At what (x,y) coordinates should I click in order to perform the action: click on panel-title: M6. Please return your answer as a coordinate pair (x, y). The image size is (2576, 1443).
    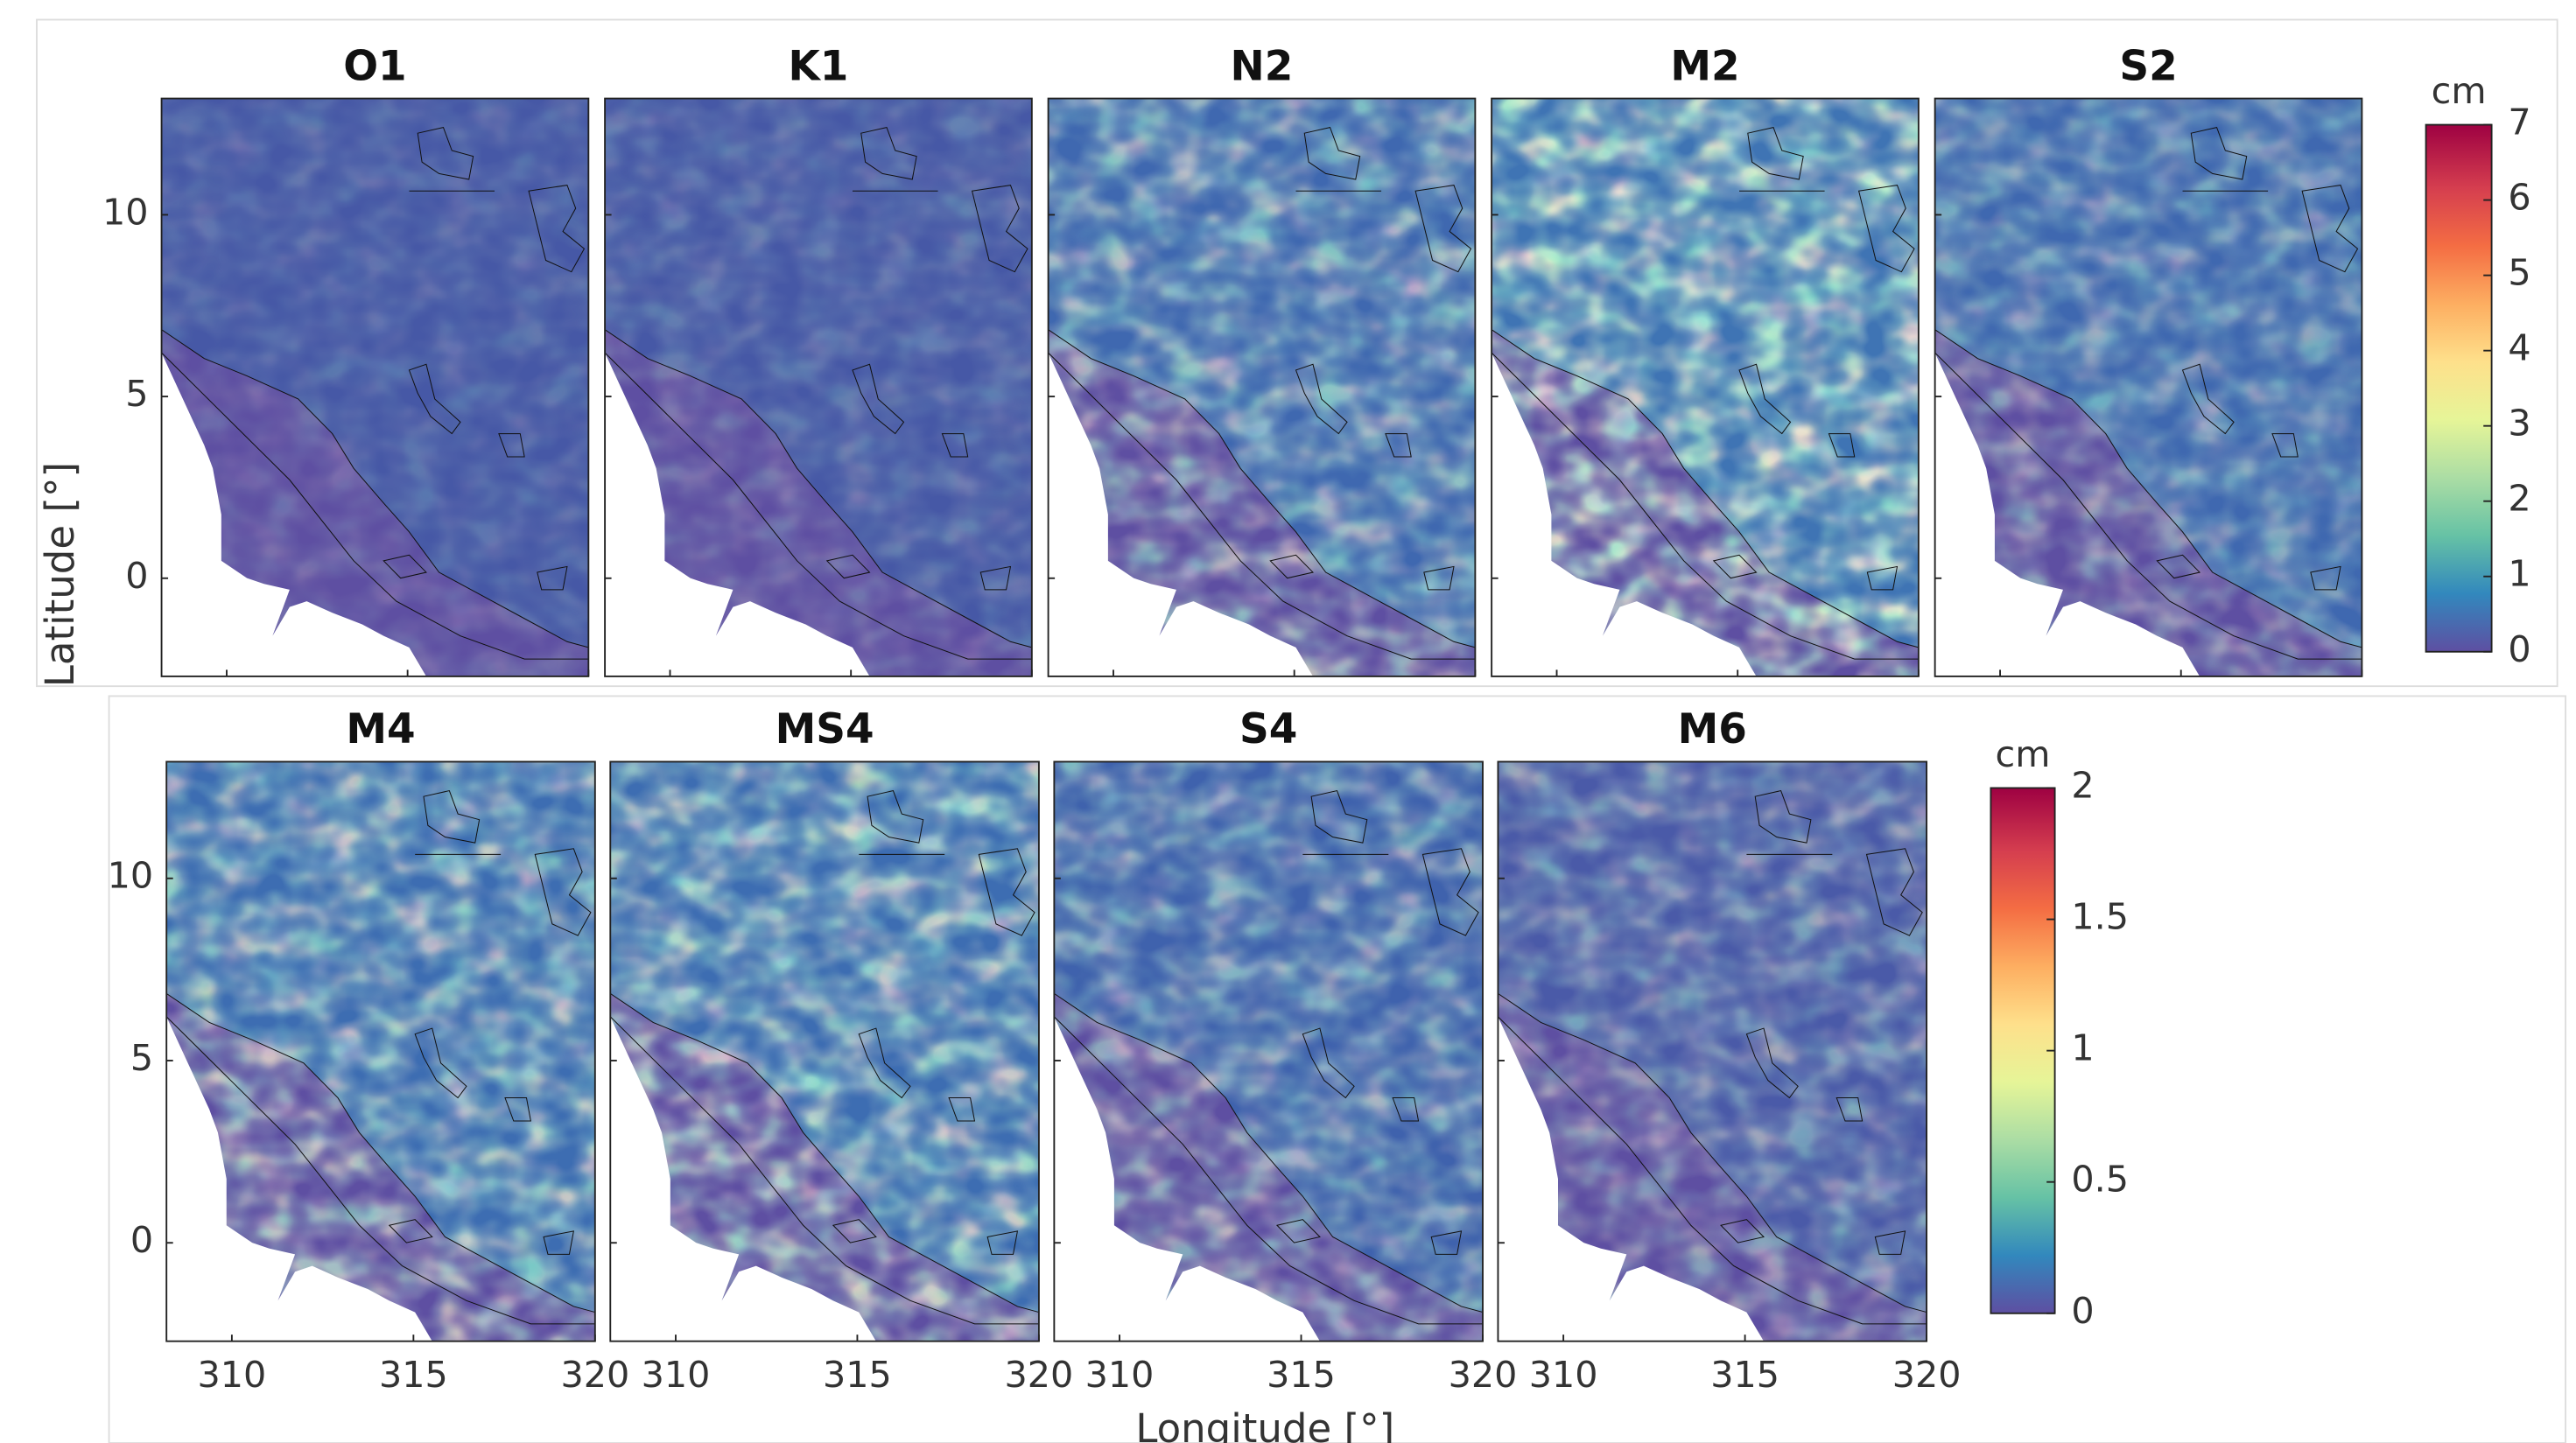
    Looking at the image, I should click on (1712, 729).